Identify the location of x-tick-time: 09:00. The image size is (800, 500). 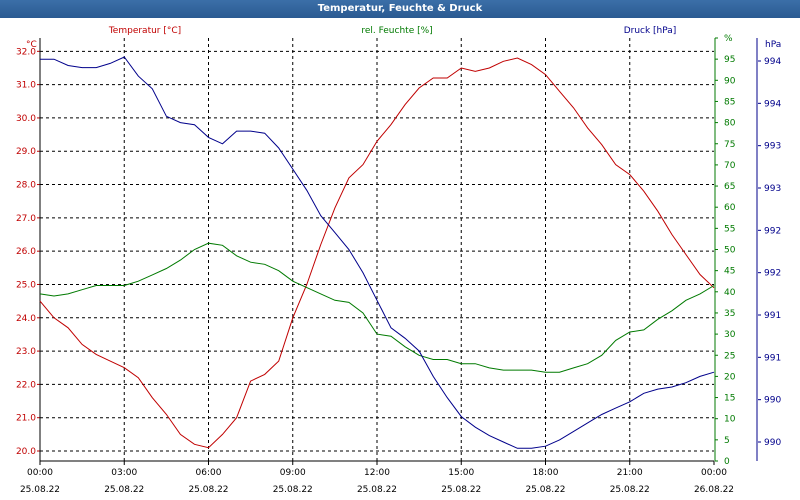
(293, 473).